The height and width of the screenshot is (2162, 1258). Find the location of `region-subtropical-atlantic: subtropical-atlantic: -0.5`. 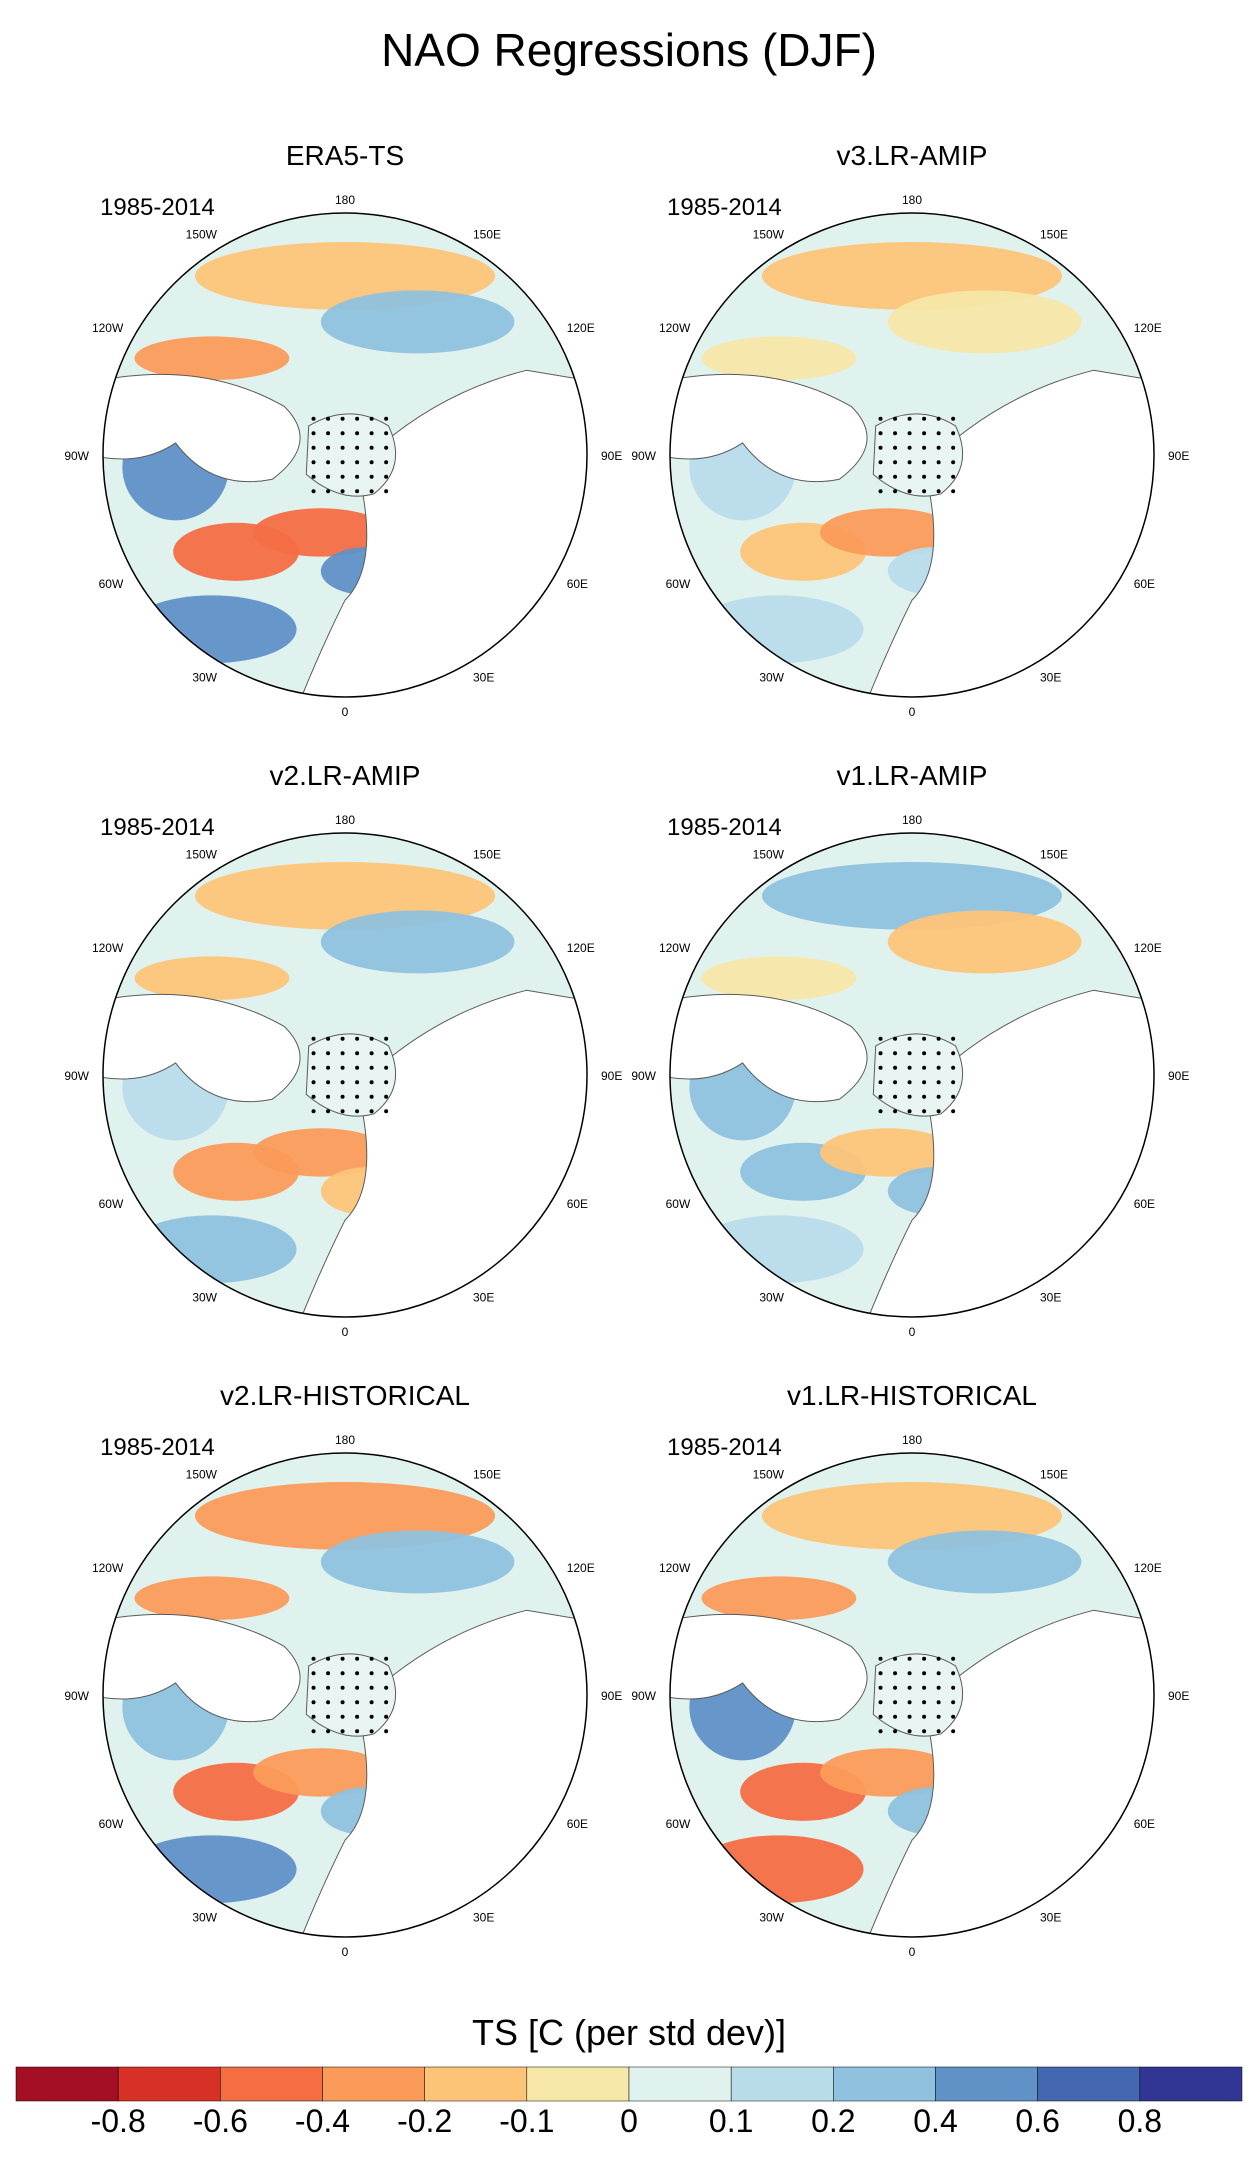

region-subtropical-atlantic: subtropical-atlantic: -0.5 is located at coordinates (779, 1869).